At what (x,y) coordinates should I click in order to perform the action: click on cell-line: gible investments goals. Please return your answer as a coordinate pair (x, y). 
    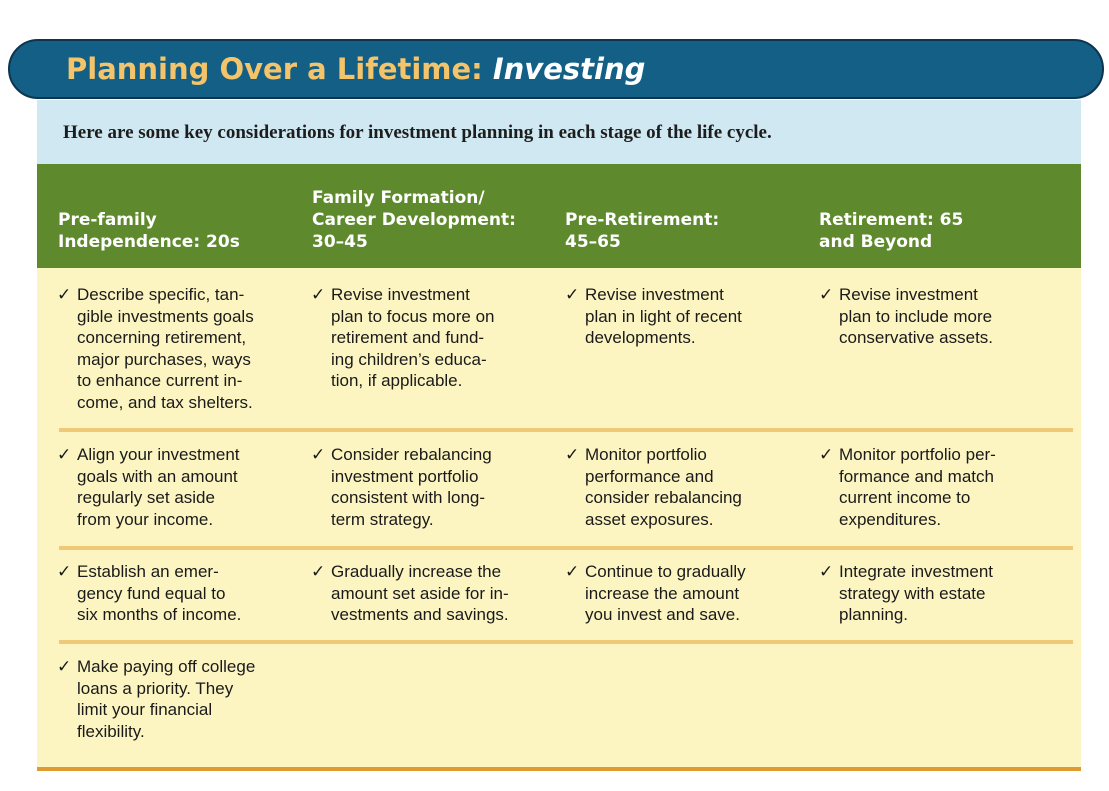
    Looking at the image, I should click on (165, 316).